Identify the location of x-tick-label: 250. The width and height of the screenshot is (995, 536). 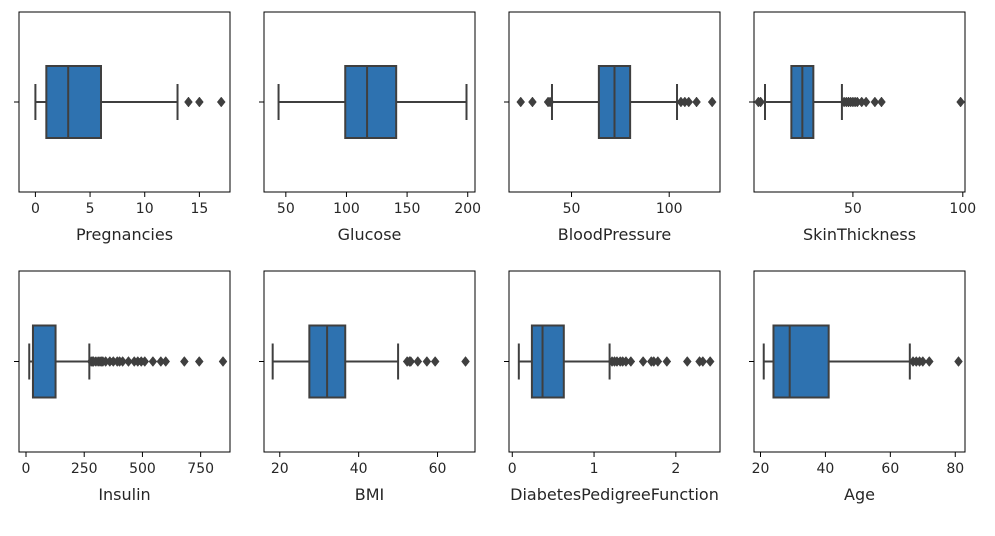
(84, 469).